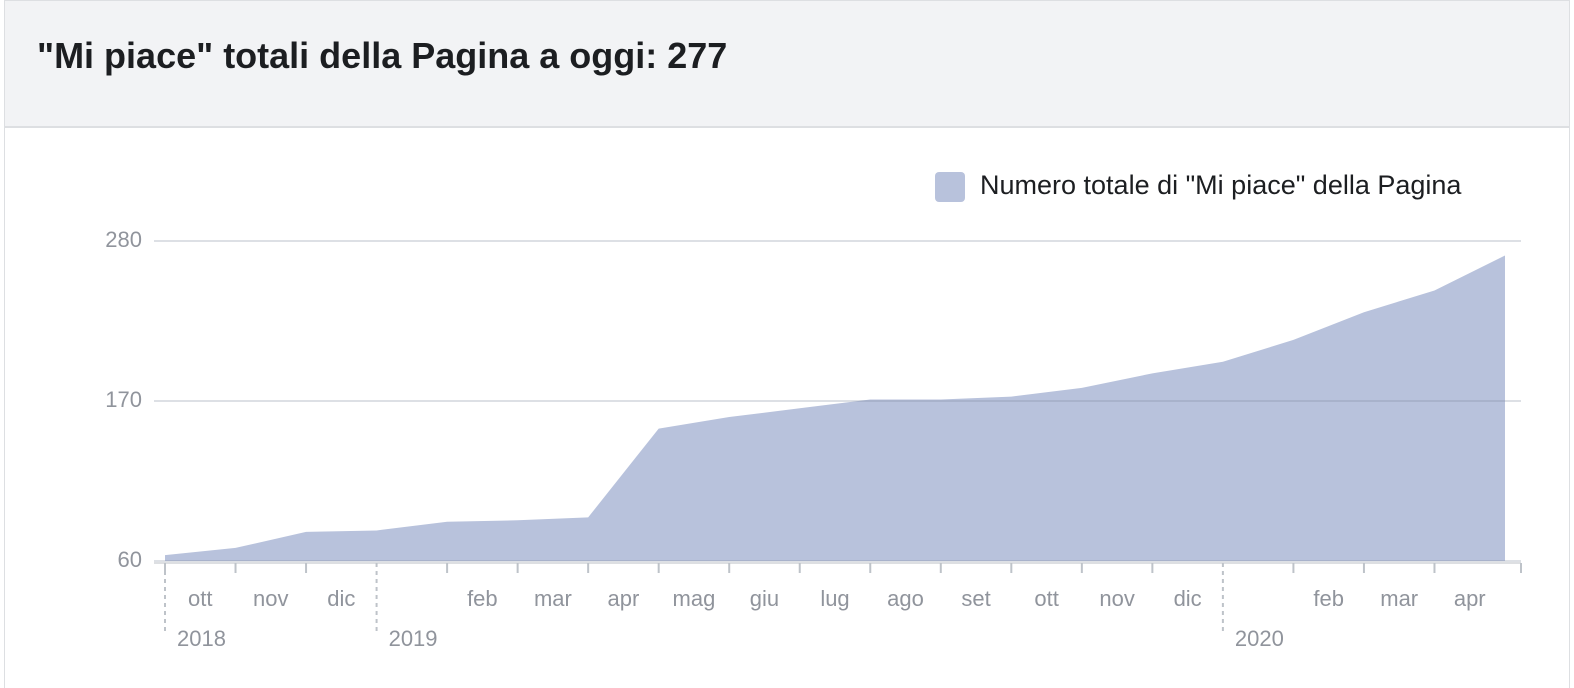 Image resolution: width=1574 pixels, height=688 pixels. What do you see at coordinates (905, 598) in the screenshot?
I see `x-tick-label: ago` at bounding box center [905, 598].